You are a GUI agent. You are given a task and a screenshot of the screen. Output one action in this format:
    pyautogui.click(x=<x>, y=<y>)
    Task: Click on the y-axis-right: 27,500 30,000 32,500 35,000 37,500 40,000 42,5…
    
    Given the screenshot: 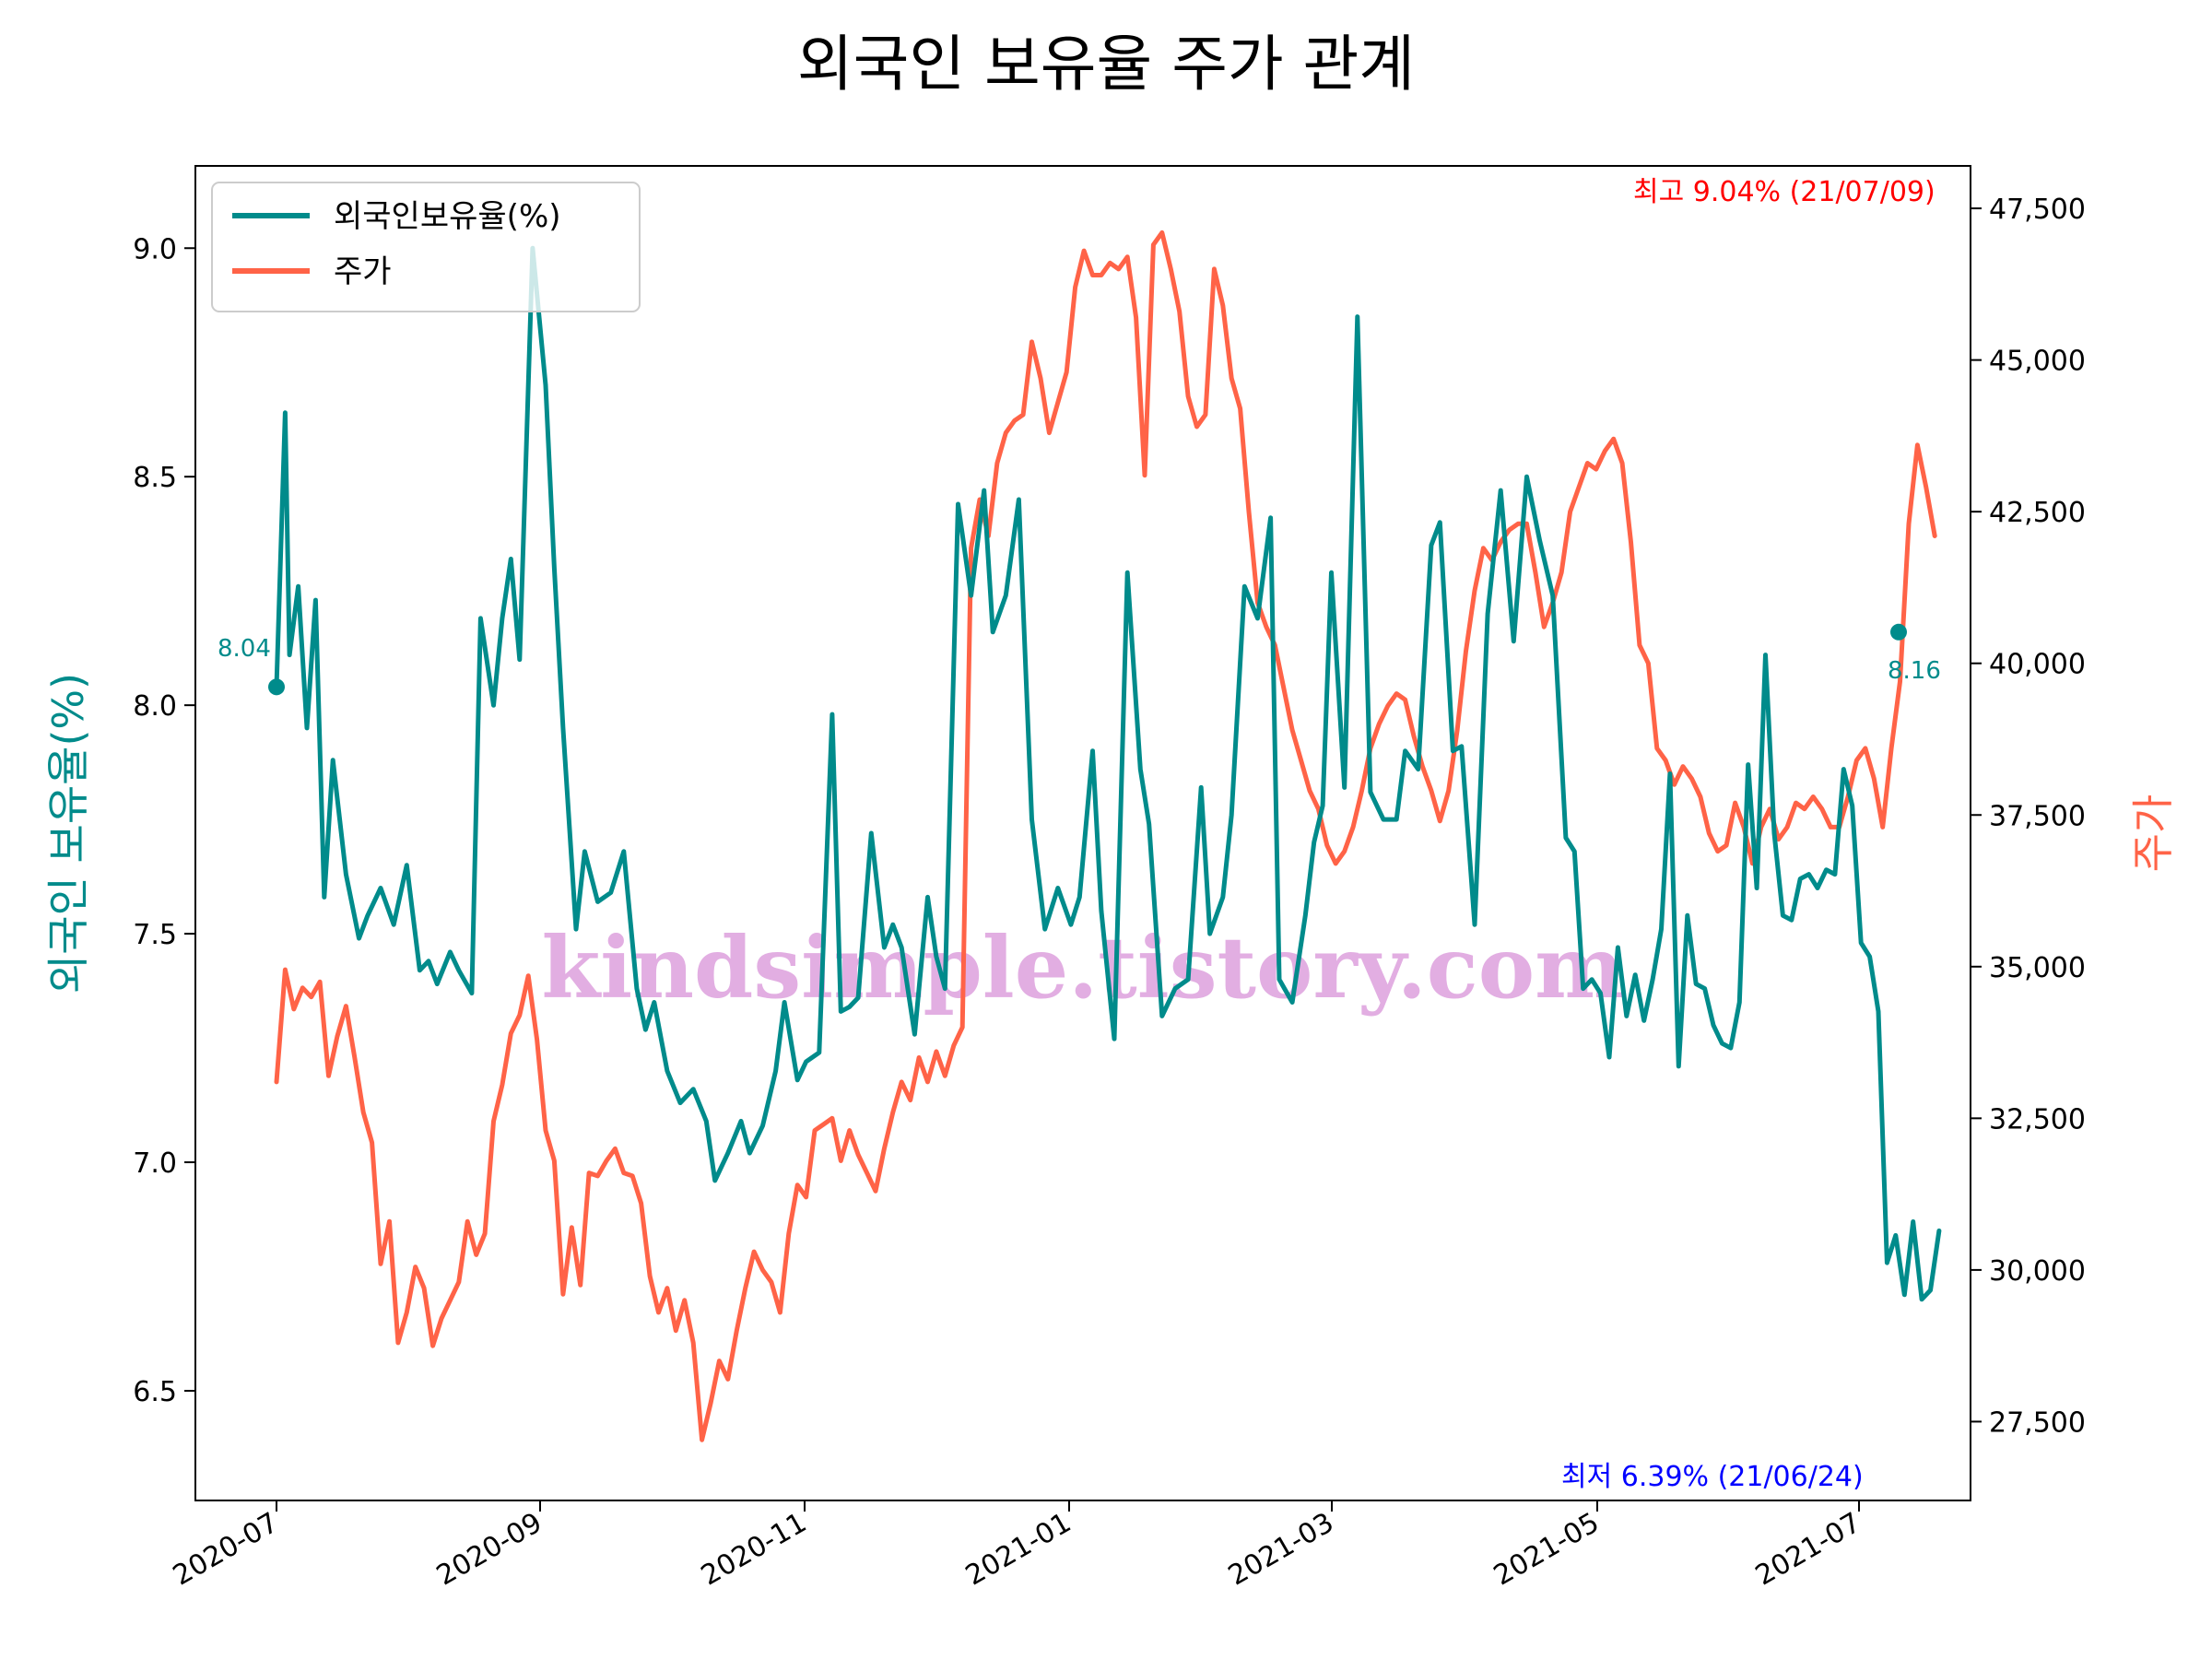 What is the action you would take?
    pyautogui.click(x=2028, y=816)
    